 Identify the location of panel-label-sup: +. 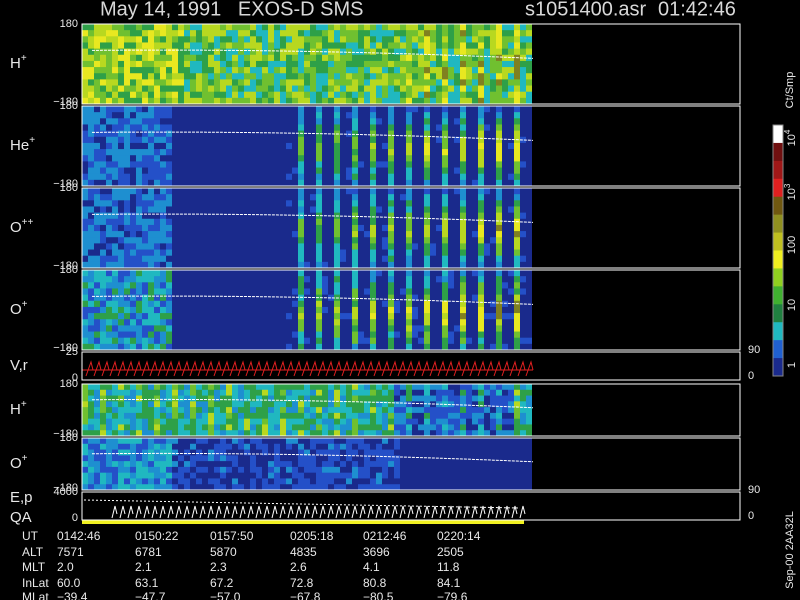
(25, 304).